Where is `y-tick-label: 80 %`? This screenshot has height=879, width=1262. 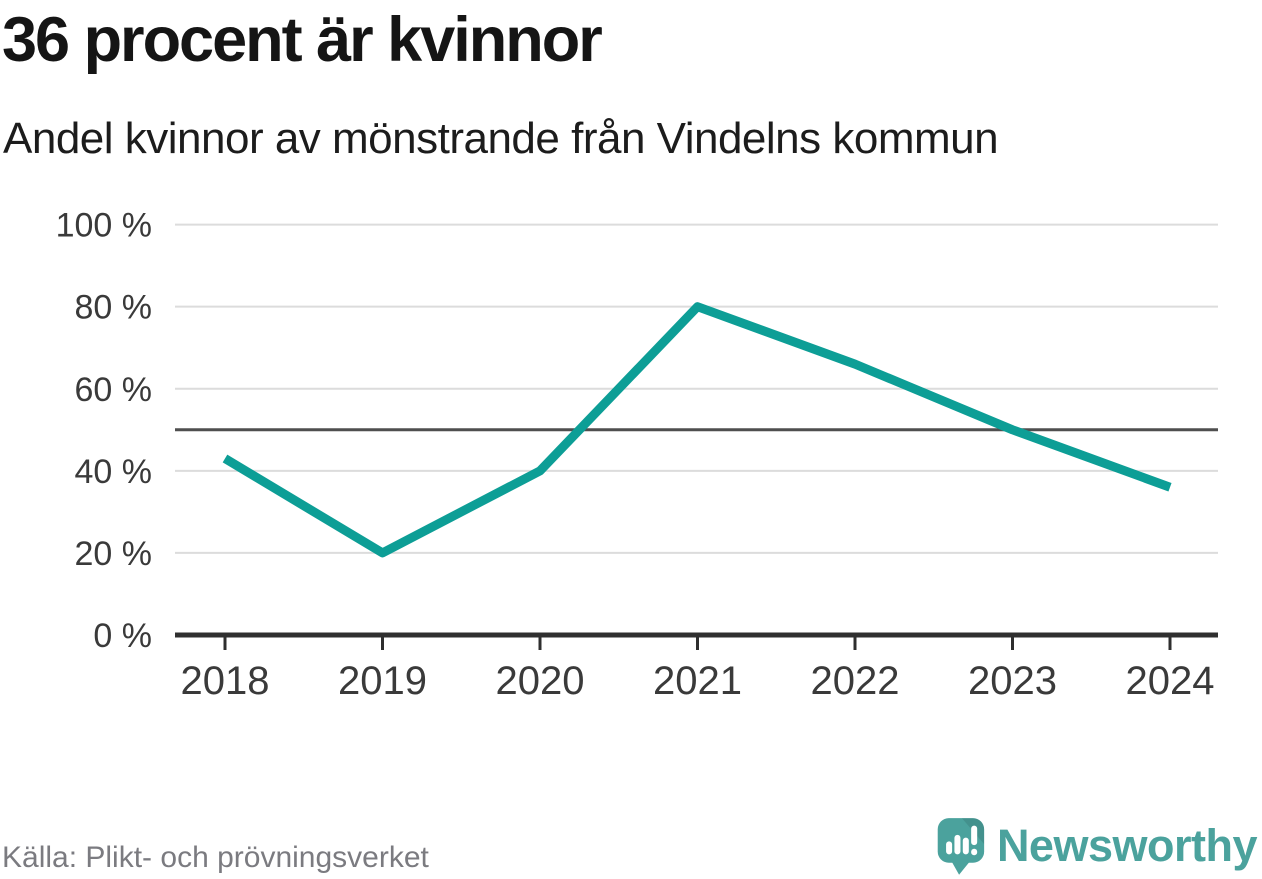 y-tick-label: 80 % is located at coordinates (114, 308).